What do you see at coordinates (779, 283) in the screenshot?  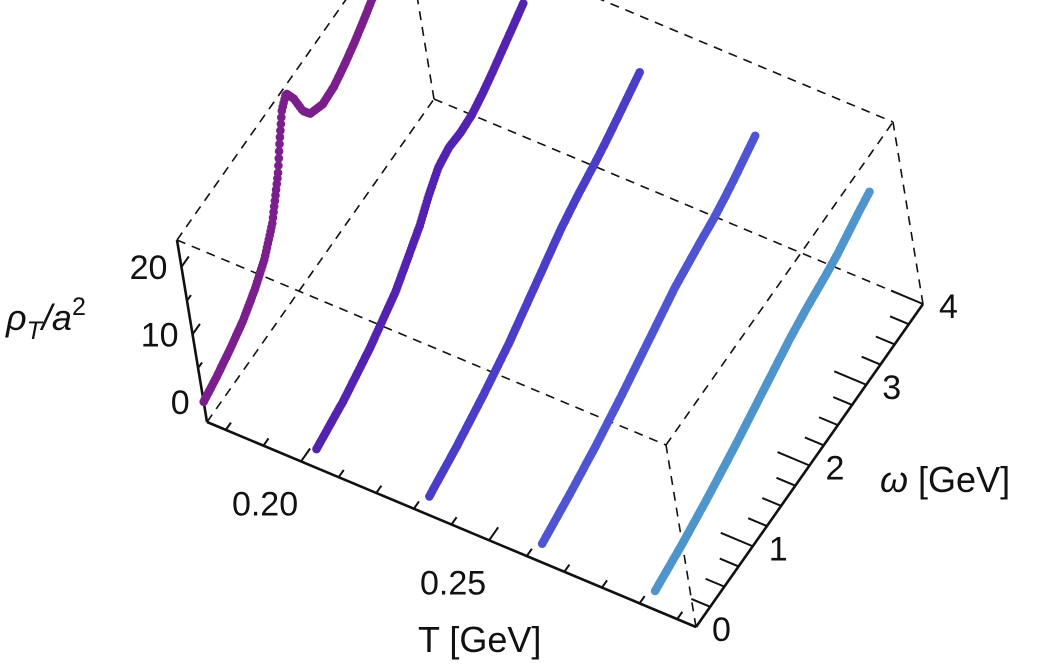 I see `box-edge-top-right` at bounding box center [779, 283].